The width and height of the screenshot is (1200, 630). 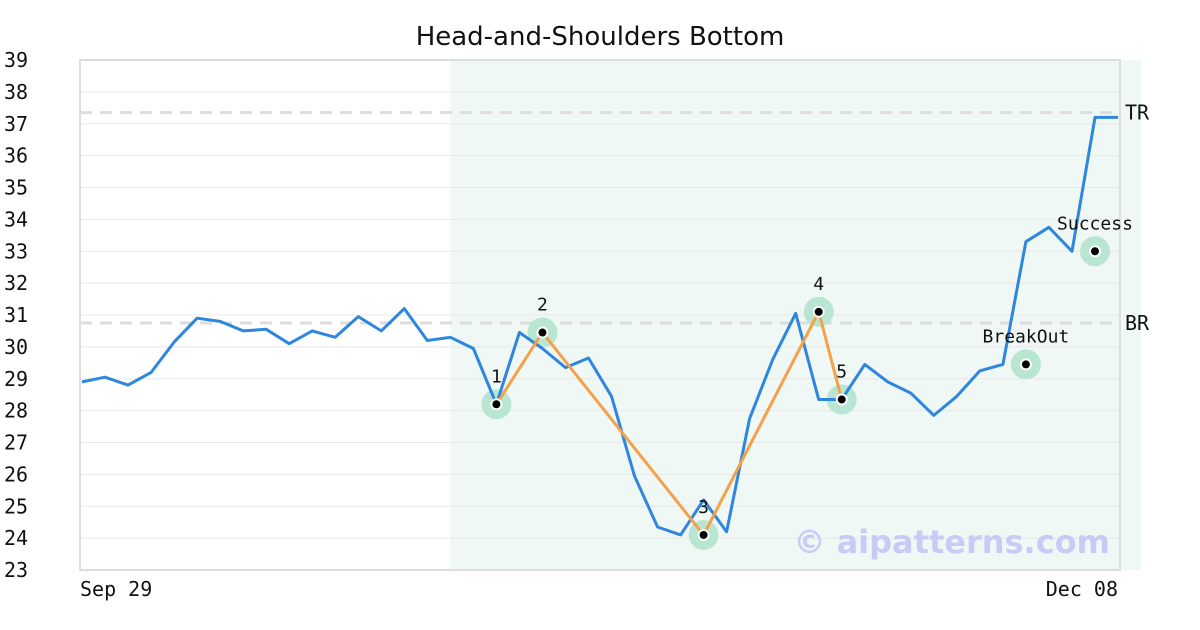 What do you see at coordinates (600, 37) in the screenshot?
I see `chart-title: Head-and-Shoulders Bottom` at bounding box center [600, 37].